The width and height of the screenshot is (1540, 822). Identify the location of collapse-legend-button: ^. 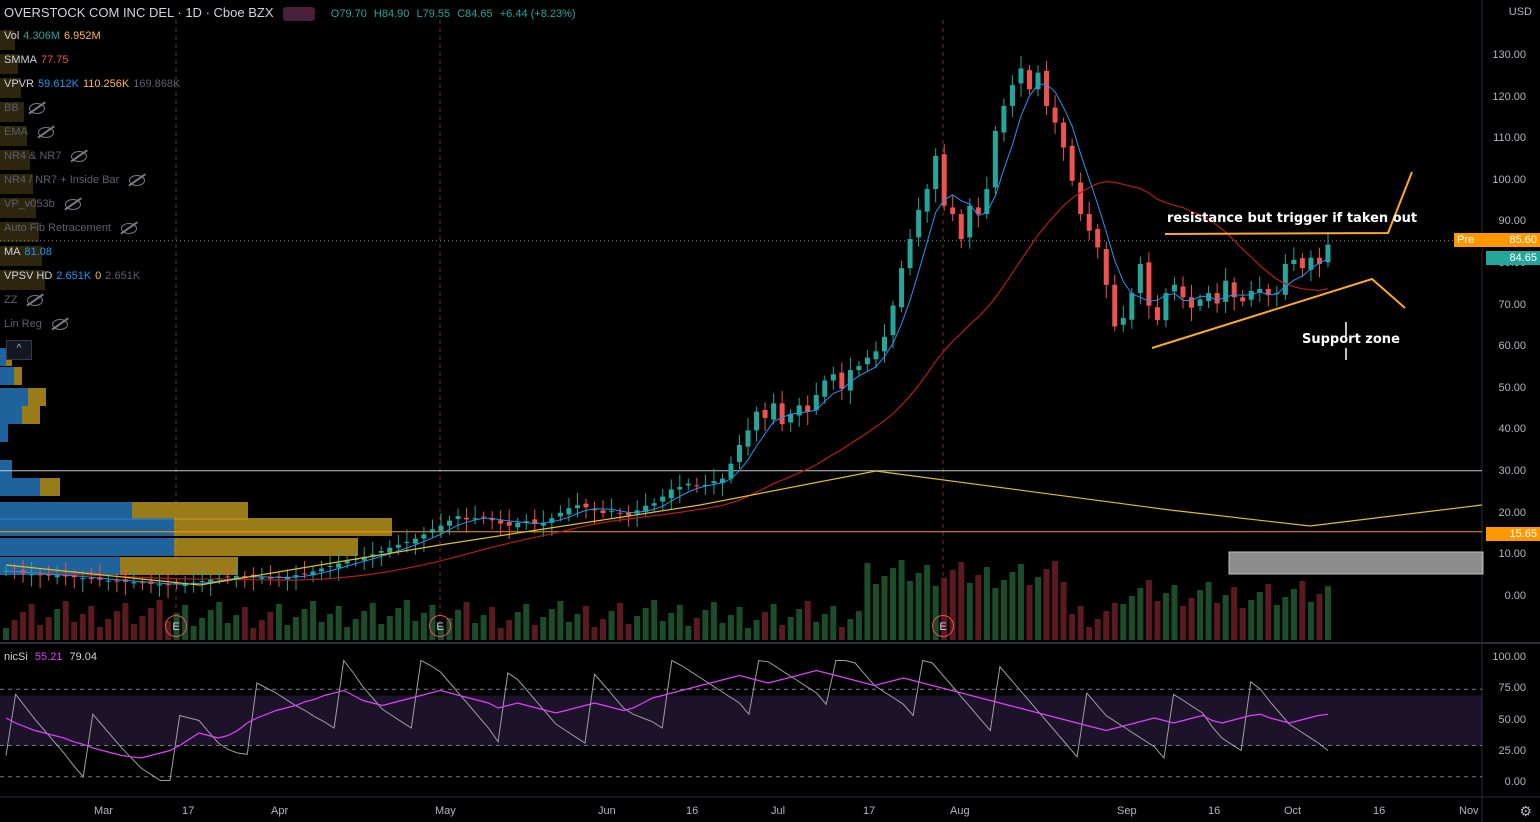
(19, 350).